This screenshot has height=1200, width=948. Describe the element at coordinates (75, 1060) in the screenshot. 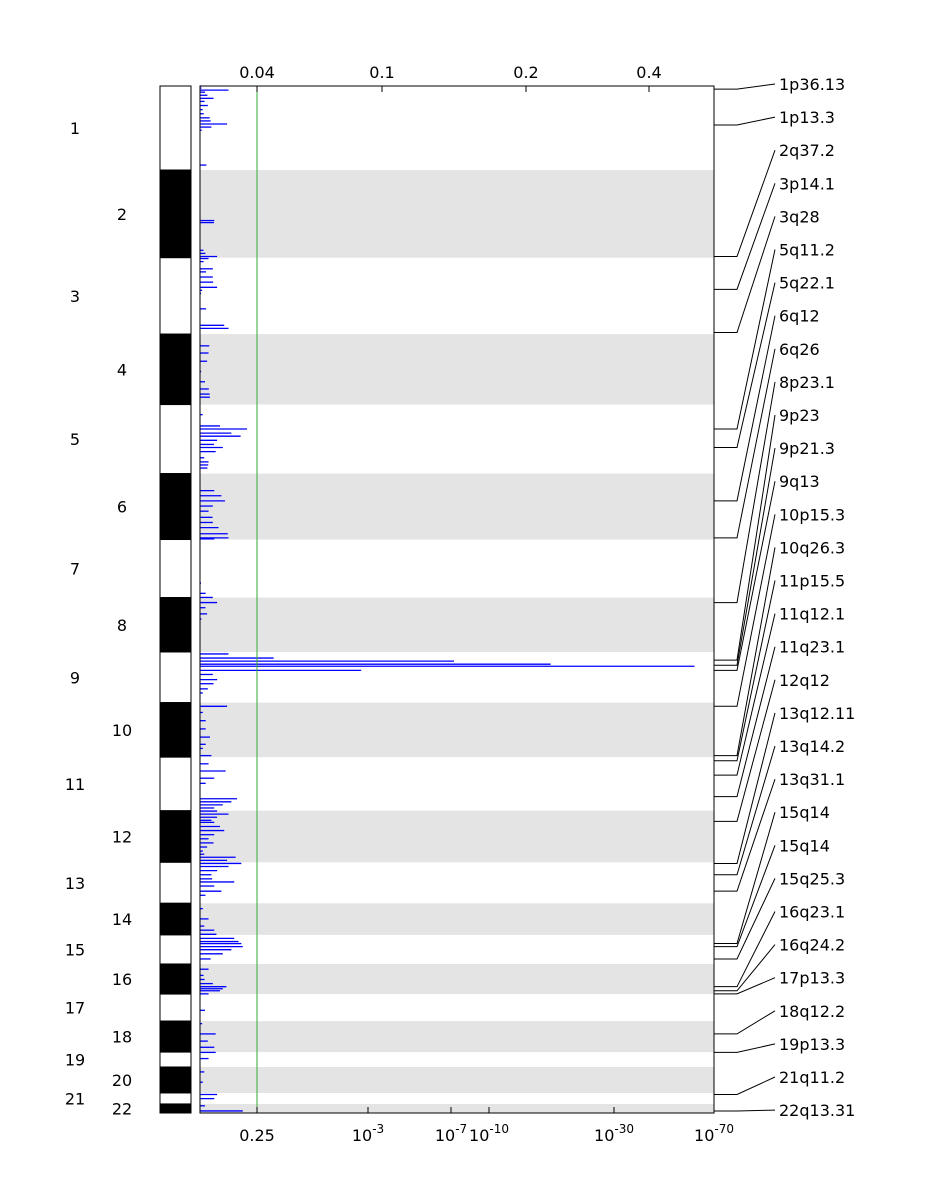

I see `chromosome-label: 19` at that location.